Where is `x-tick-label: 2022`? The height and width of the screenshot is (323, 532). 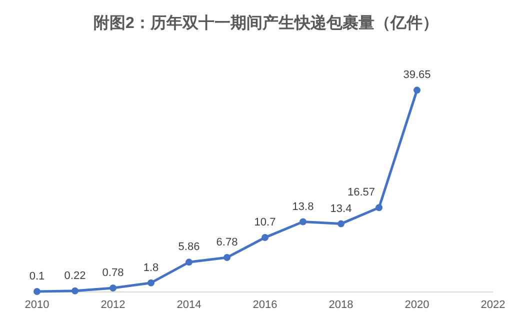 x-tick-label: 2022 is located at coordinates (493, 305).